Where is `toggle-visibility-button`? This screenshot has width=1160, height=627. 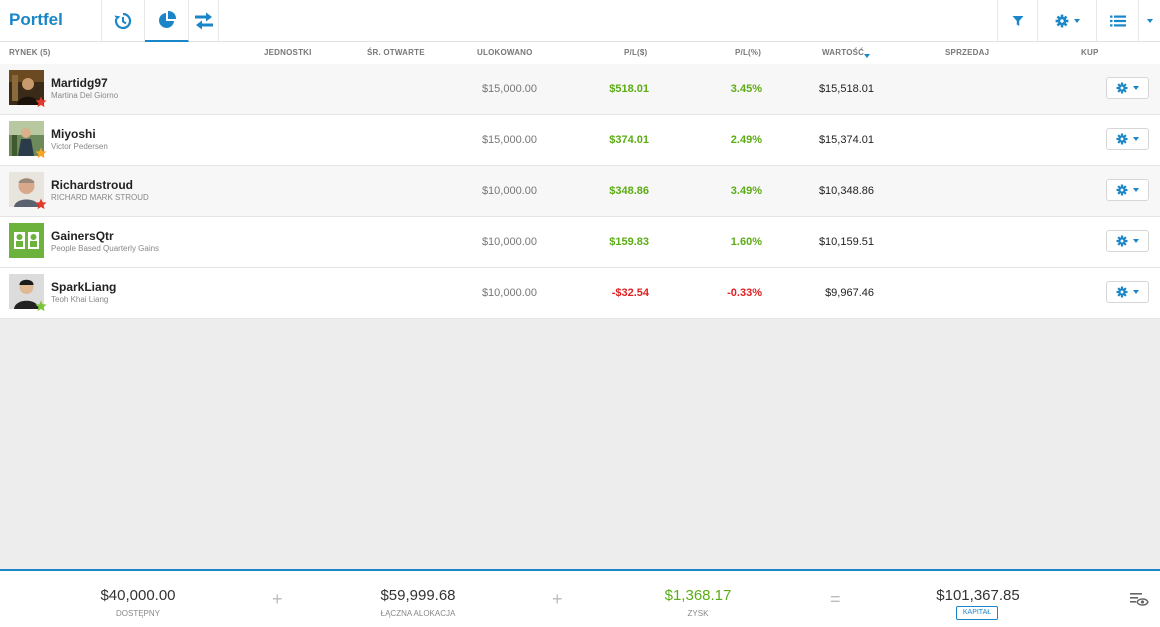
toggle-visibility-button is located at coordinates (1139, 601).